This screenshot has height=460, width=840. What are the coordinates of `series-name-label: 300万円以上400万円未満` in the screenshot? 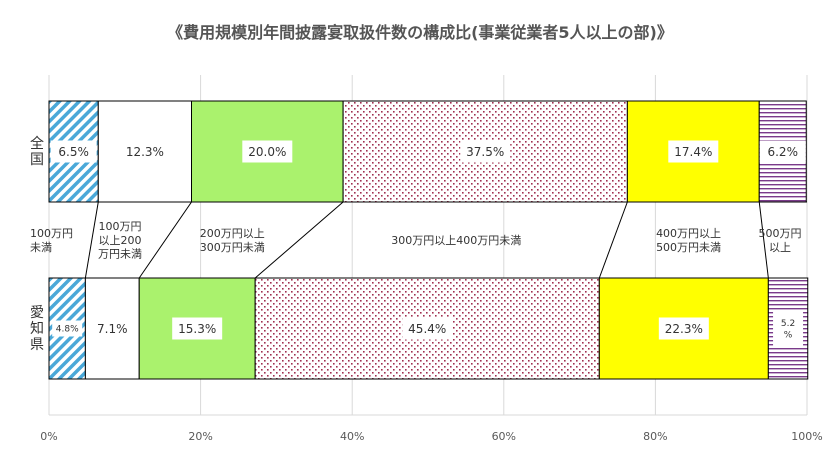 It's located at (456, 240).